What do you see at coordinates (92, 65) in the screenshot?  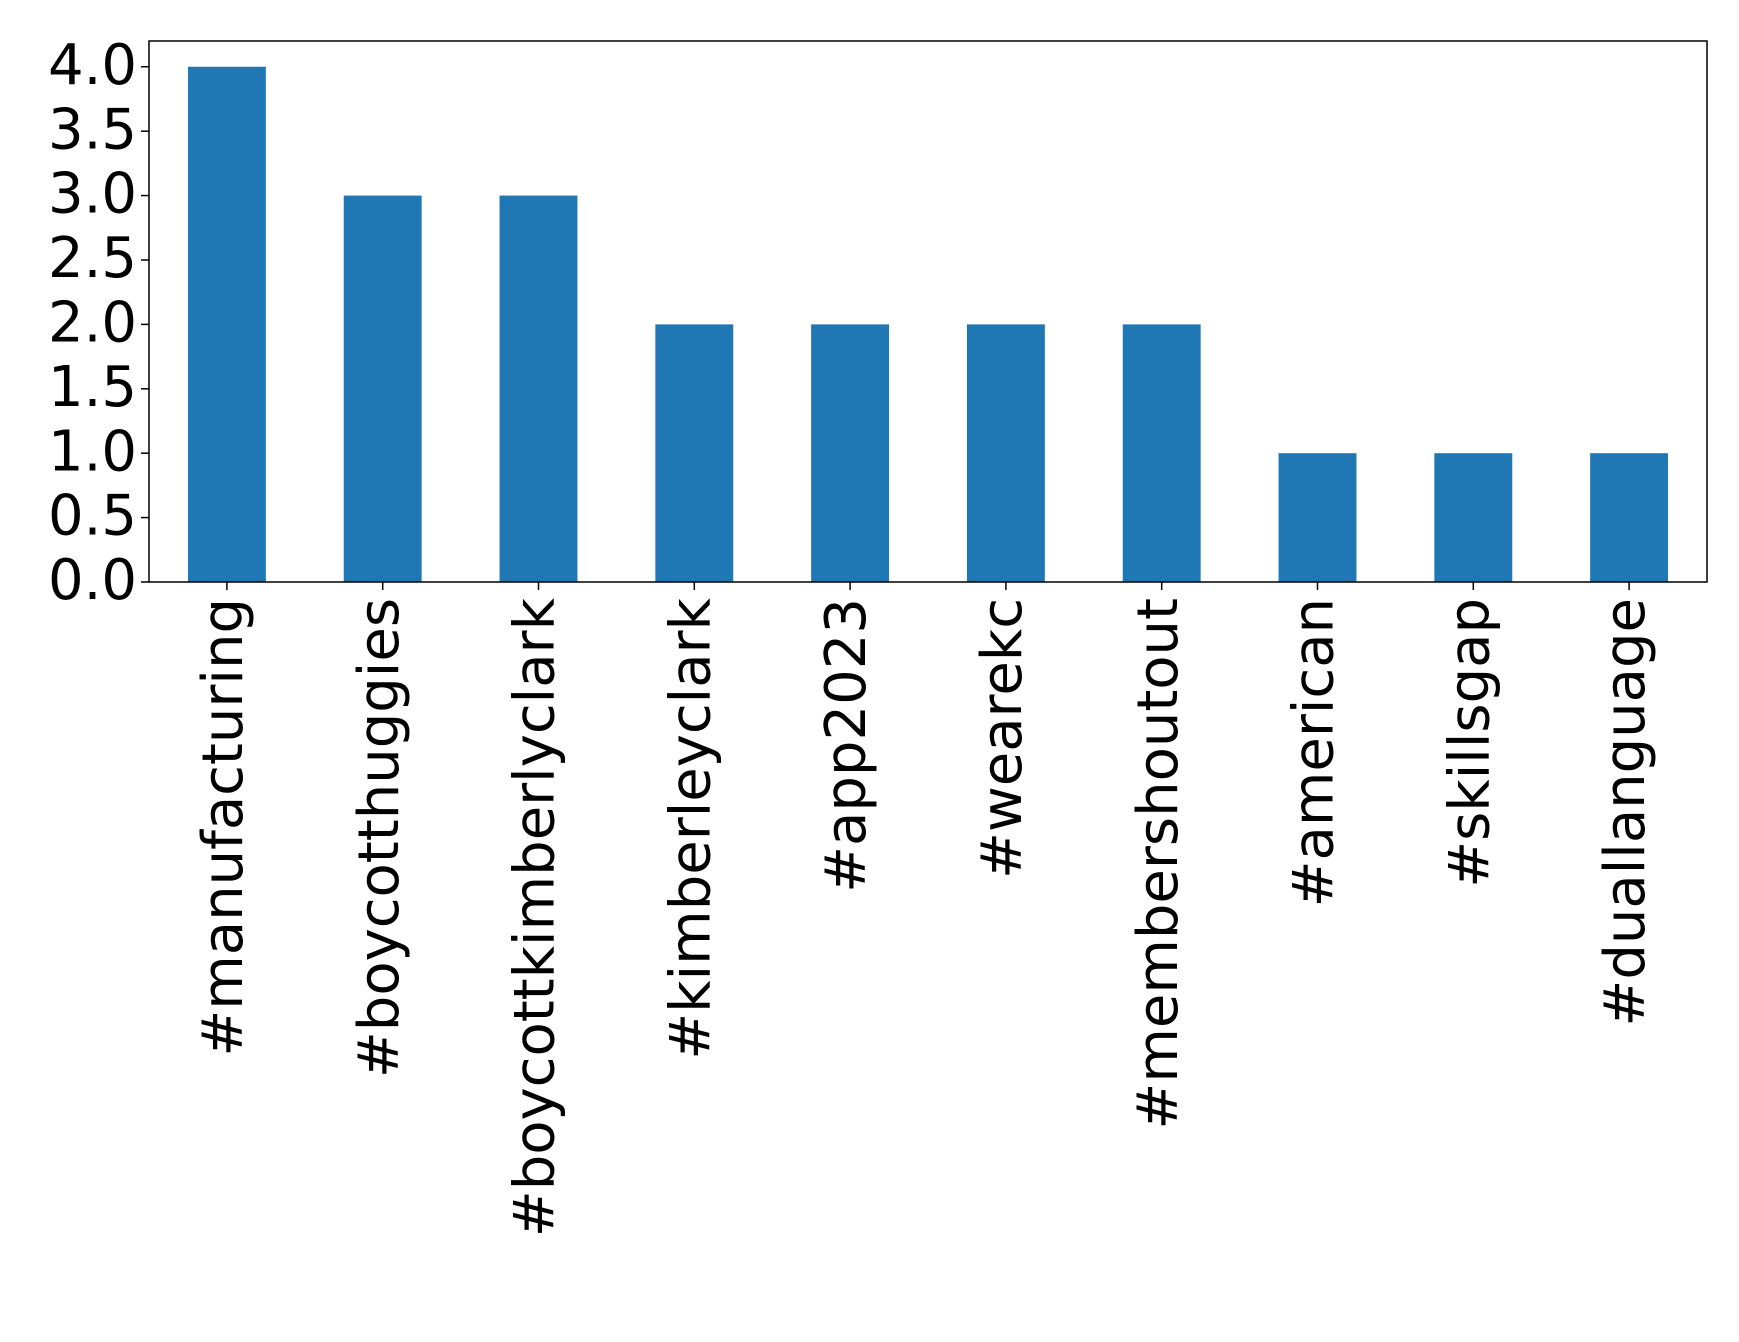 I see `y-tick-label: 4.0` at bounding box center [92, 65].